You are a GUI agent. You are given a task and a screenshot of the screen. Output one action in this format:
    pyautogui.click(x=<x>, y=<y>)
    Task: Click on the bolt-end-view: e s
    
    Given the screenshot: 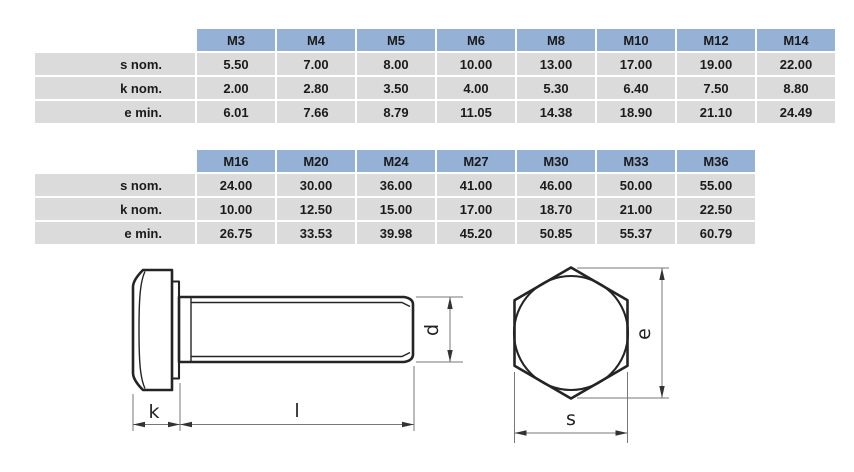 What is the action you would take?
    pyautogui.click(x=590, y=354)
    